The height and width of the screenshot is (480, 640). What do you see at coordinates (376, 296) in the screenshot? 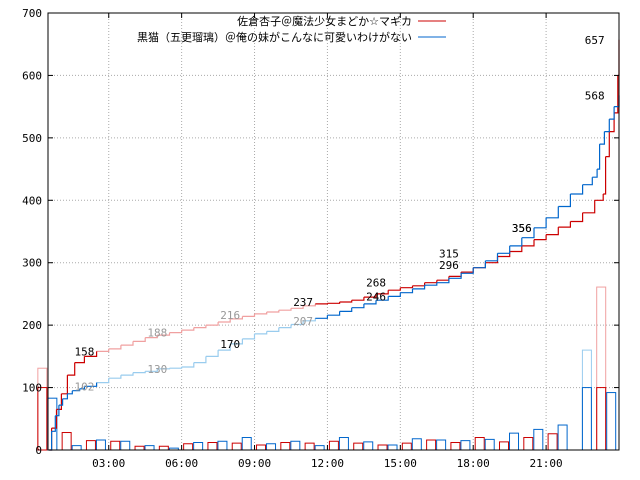
I see `value-annotation: 246` at bounding box center [376, 296].